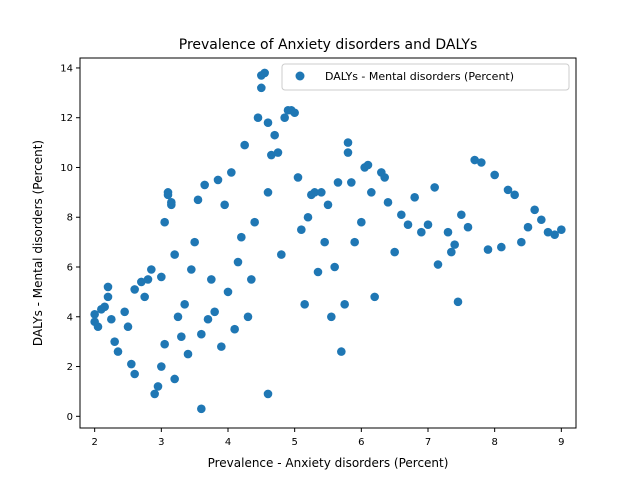  What do you see at coordinates (561, 442) in the screenshot?
I see `x-tick-label: 9` at bounding box center [561, 442].